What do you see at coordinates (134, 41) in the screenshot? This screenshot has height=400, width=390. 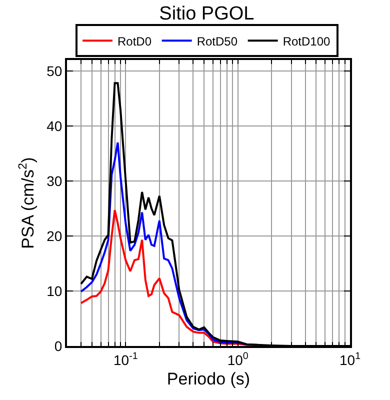 I see `legend-label: RotD0` at bounding box center [134, 41].